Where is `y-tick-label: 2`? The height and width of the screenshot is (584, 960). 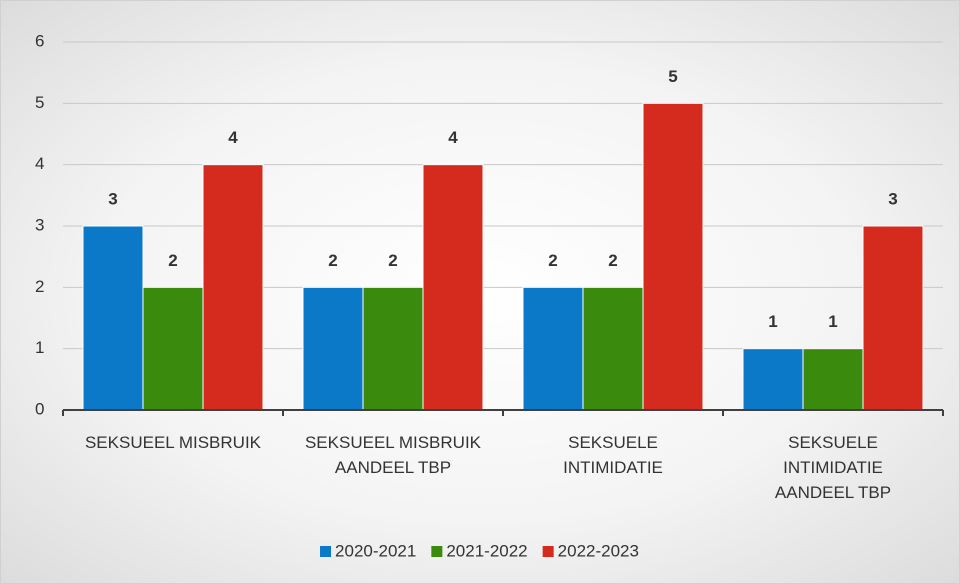 y-tick-label: 2 is located at coordinates (39, 286).